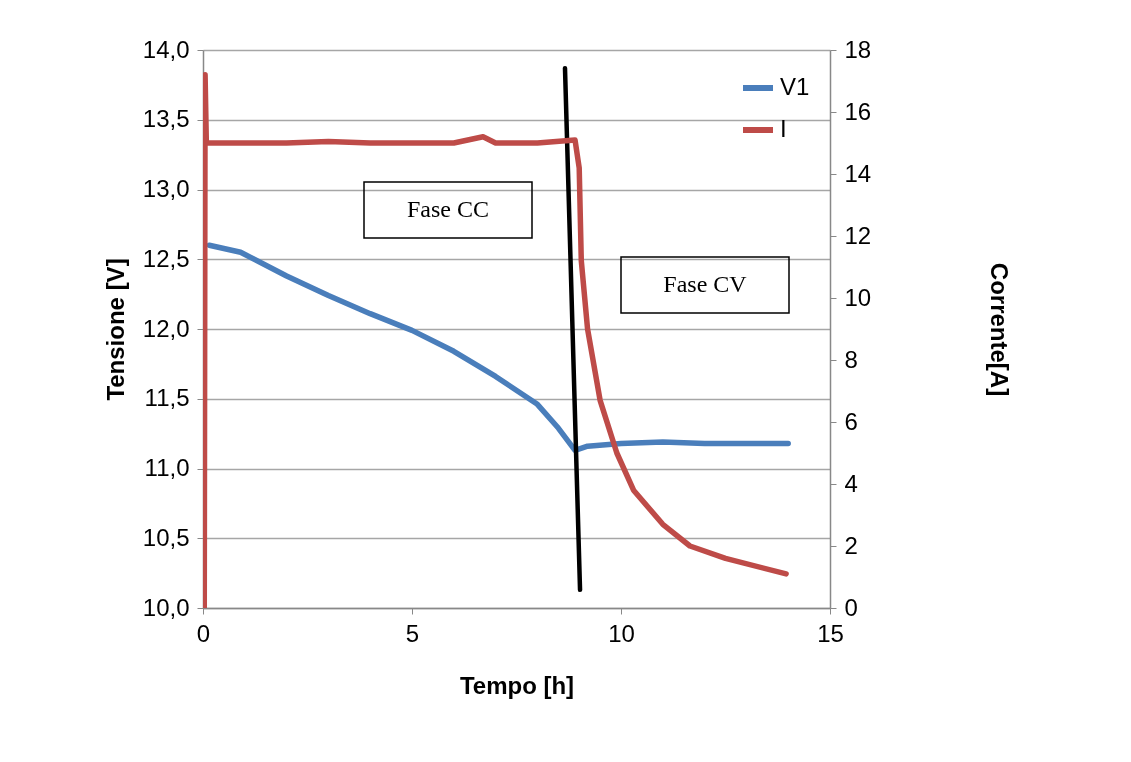 This screenshot has height=762, width=1131. Describe the element at coordinates (851, 421) in the screenshot. I see `y2-tick-label: 6` at that location.